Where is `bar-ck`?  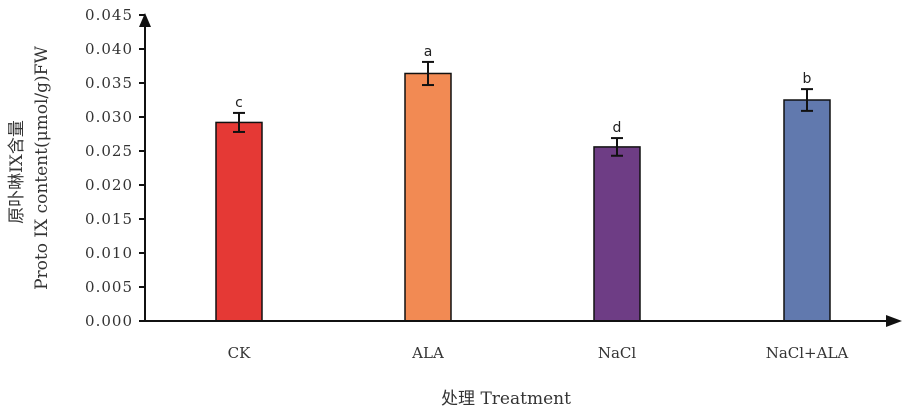 bar-ck is located at coordinates (239, 221).